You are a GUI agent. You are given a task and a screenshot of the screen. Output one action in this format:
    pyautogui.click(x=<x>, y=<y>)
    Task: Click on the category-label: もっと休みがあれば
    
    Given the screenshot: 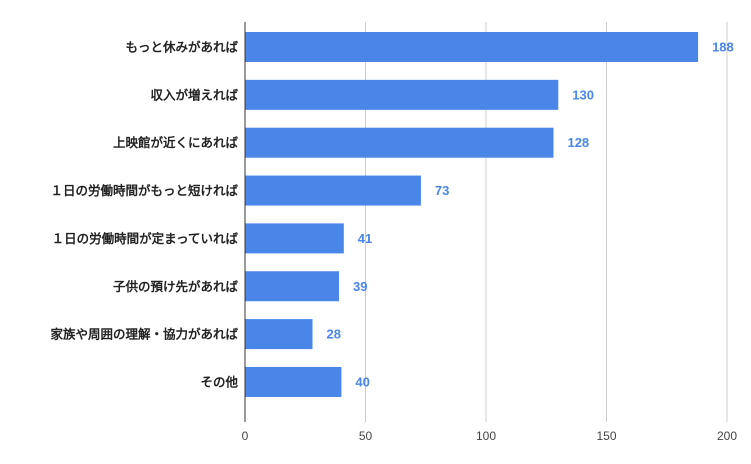 What is the action you would take?
    pyautogui.click(x=181, y=47)
    